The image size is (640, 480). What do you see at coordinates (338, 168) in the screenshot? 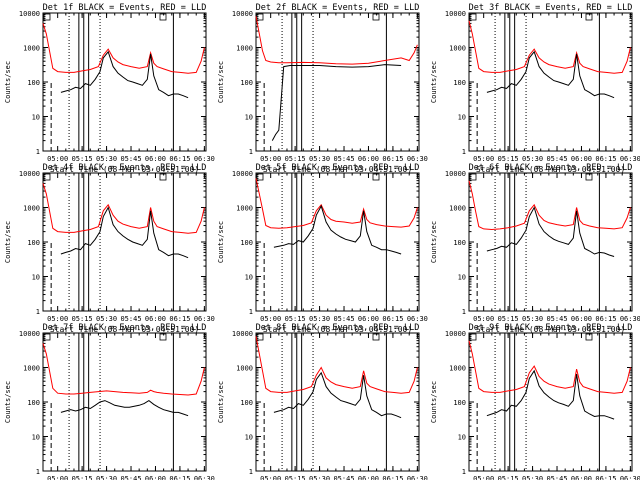
I see `chart-title: Det 5f BLACK = Events, RED = LLD` at bounding box center [338, 168].